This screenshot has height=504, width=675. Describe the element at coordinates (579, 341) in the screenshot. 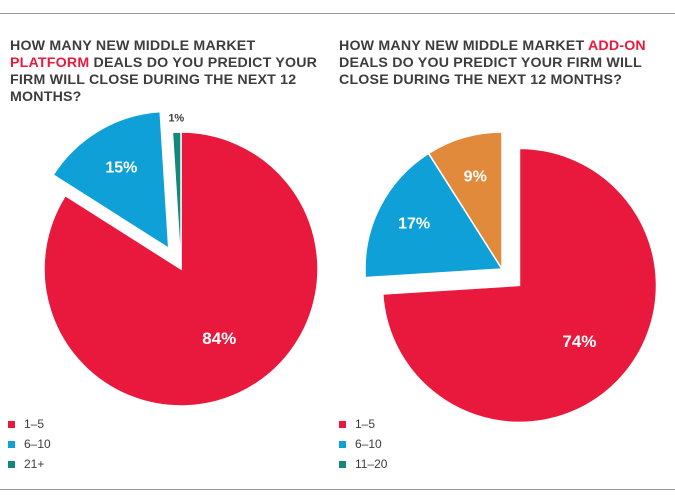

I see `slice-label: 74%` at that location.